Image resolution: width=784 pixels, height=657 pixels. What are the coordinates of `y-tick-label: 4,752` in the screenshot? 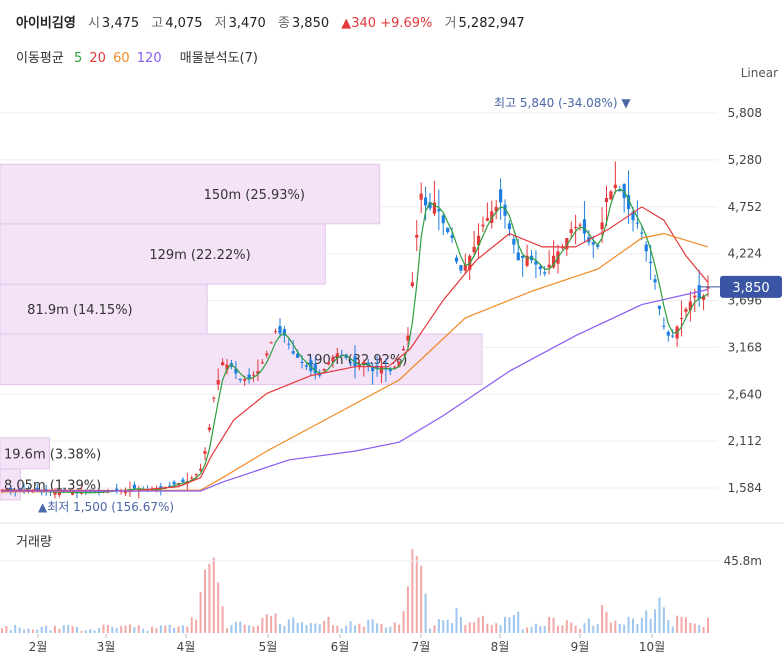 It's located at (745, 207).